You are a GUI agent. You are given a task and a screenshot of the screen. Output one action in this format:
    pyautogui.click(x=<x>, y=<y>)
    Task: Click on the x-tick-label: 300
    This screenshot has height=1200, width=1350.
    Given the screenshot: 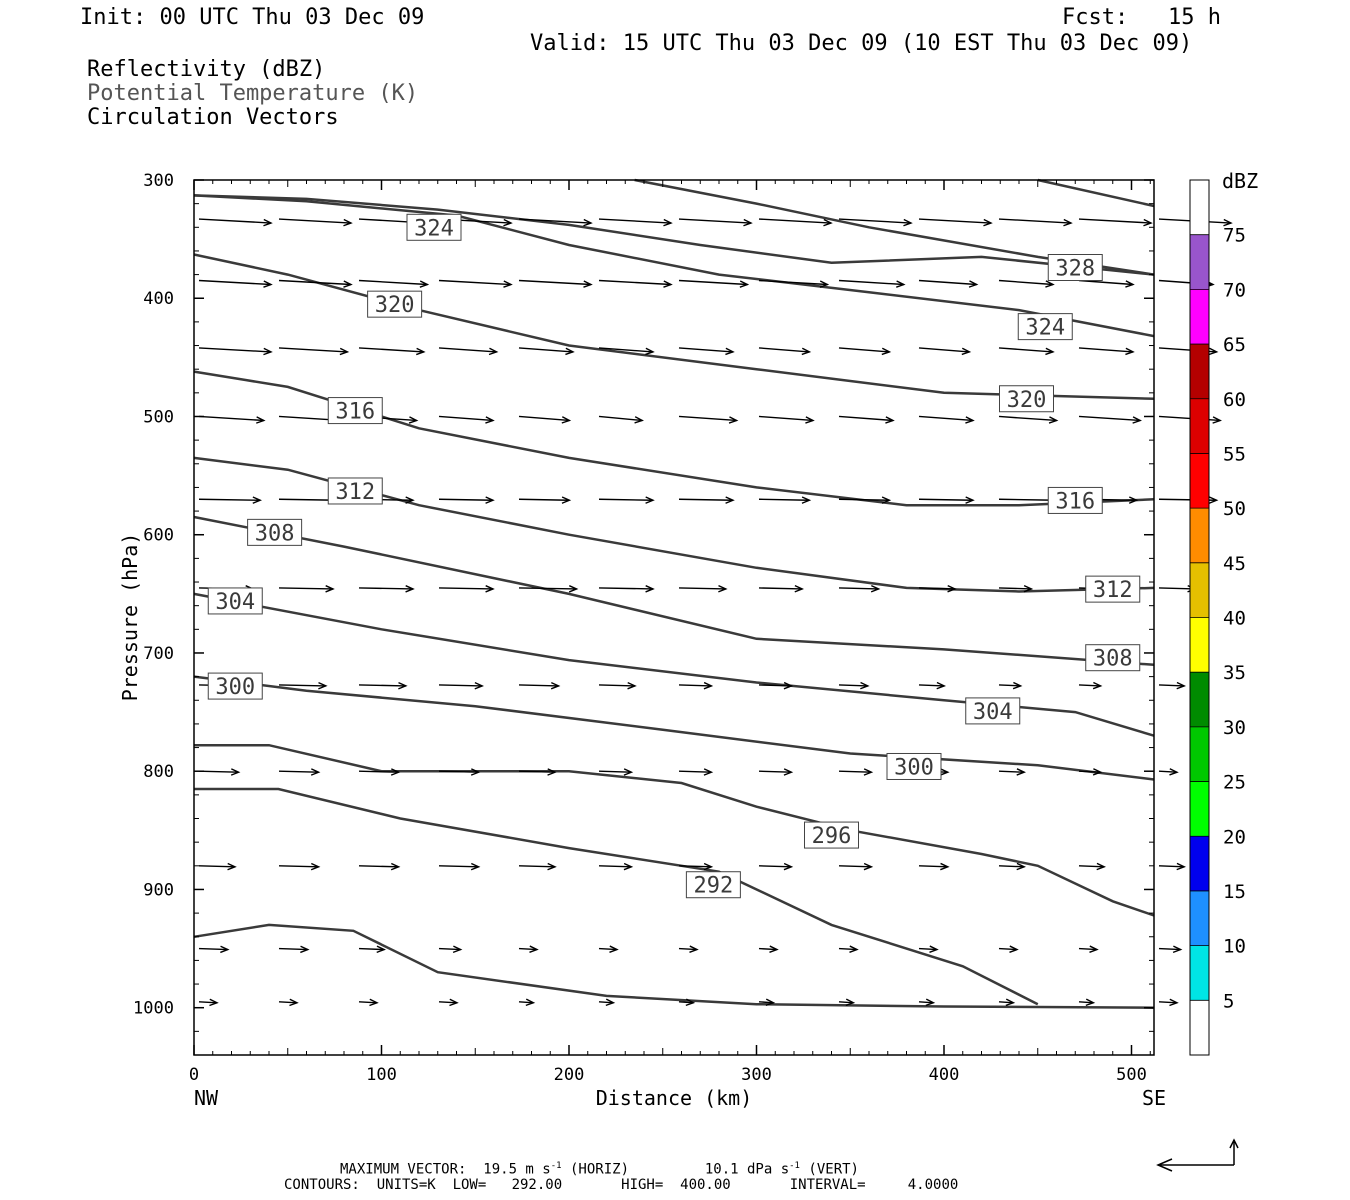 What is the action you would take?
    pyautogui.click(x=756, y=1075)
    